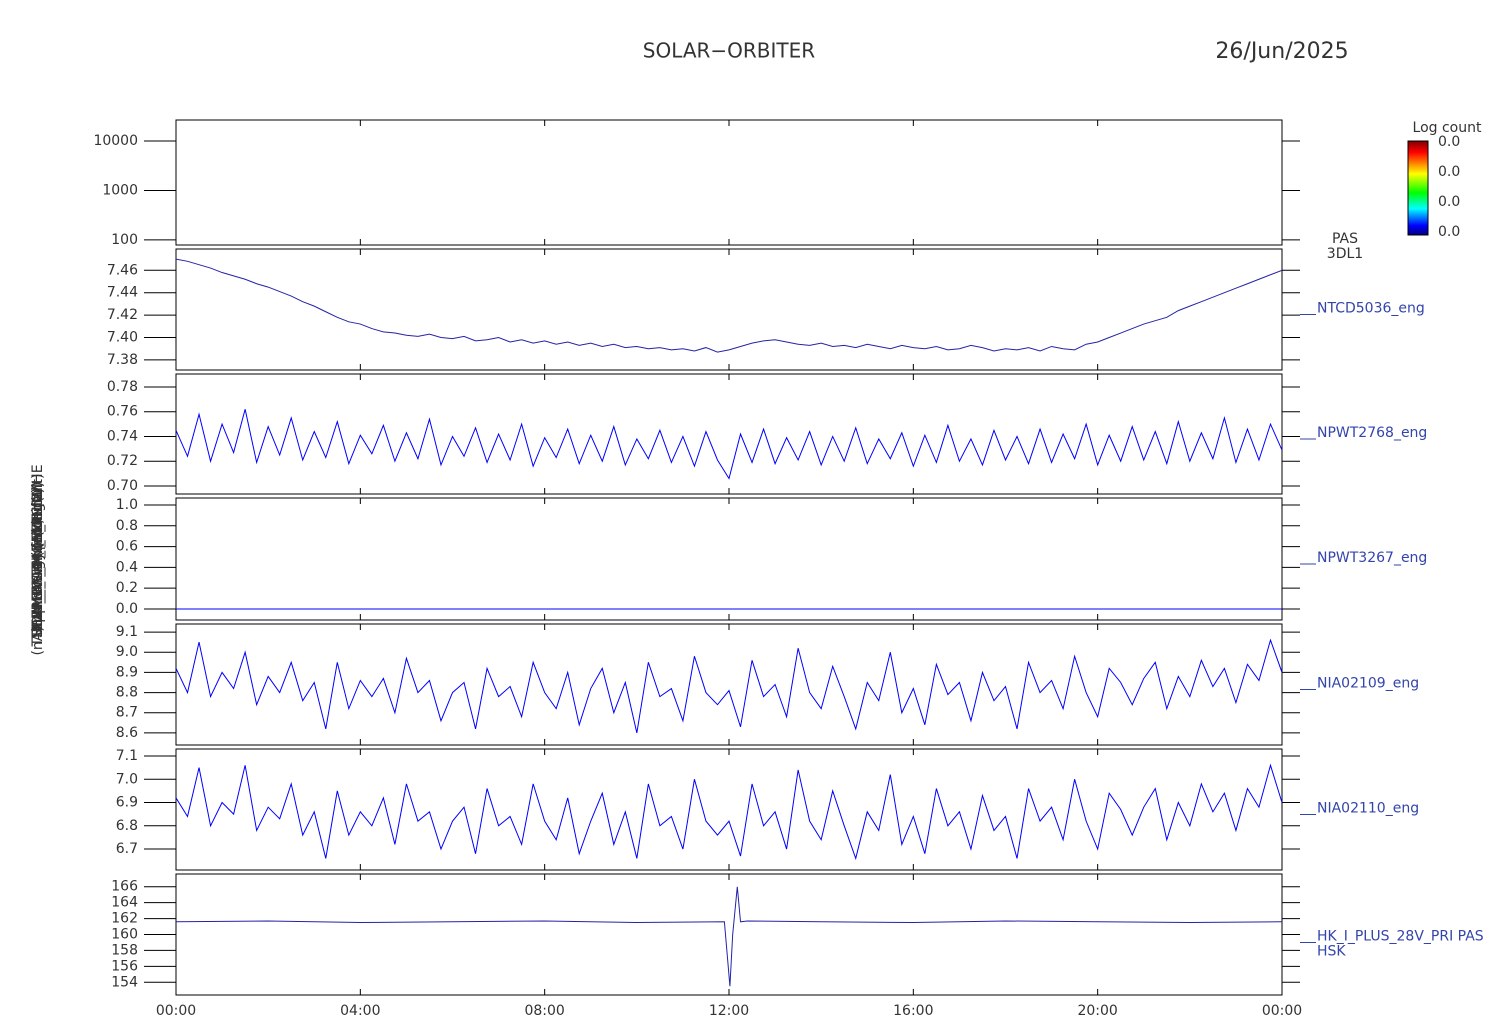 Image resolution: width=1512 pixels, height=1020 pixels. What do you see at coordinates (127, 693) in the screenshot?
I see `y-tick-label: 8.8` at bounding box center [127, 693].